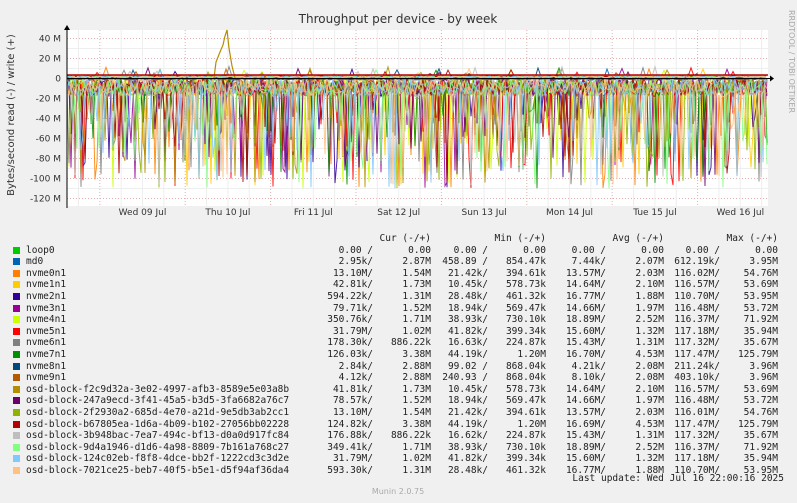  I want to click on legend-cur-write: 1.31M, so click(416, 470).